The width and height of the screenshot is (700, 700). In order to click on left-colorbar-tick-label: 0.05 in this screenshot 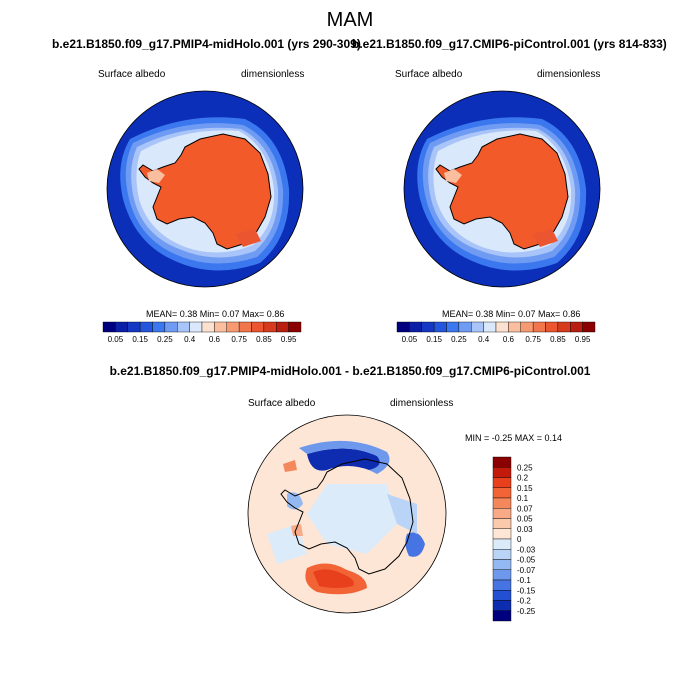, I will do `click(116, 339)`.